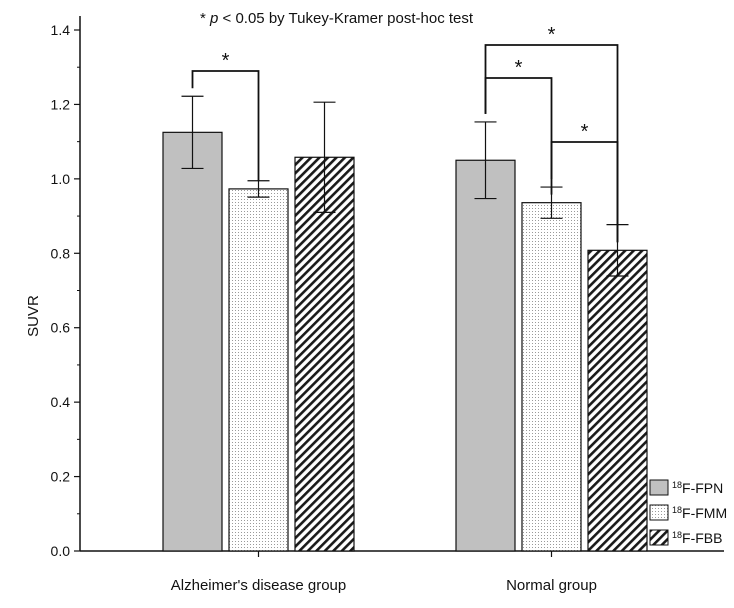  I want to click on legend-label: 18F-FBB, so click(697, 538).